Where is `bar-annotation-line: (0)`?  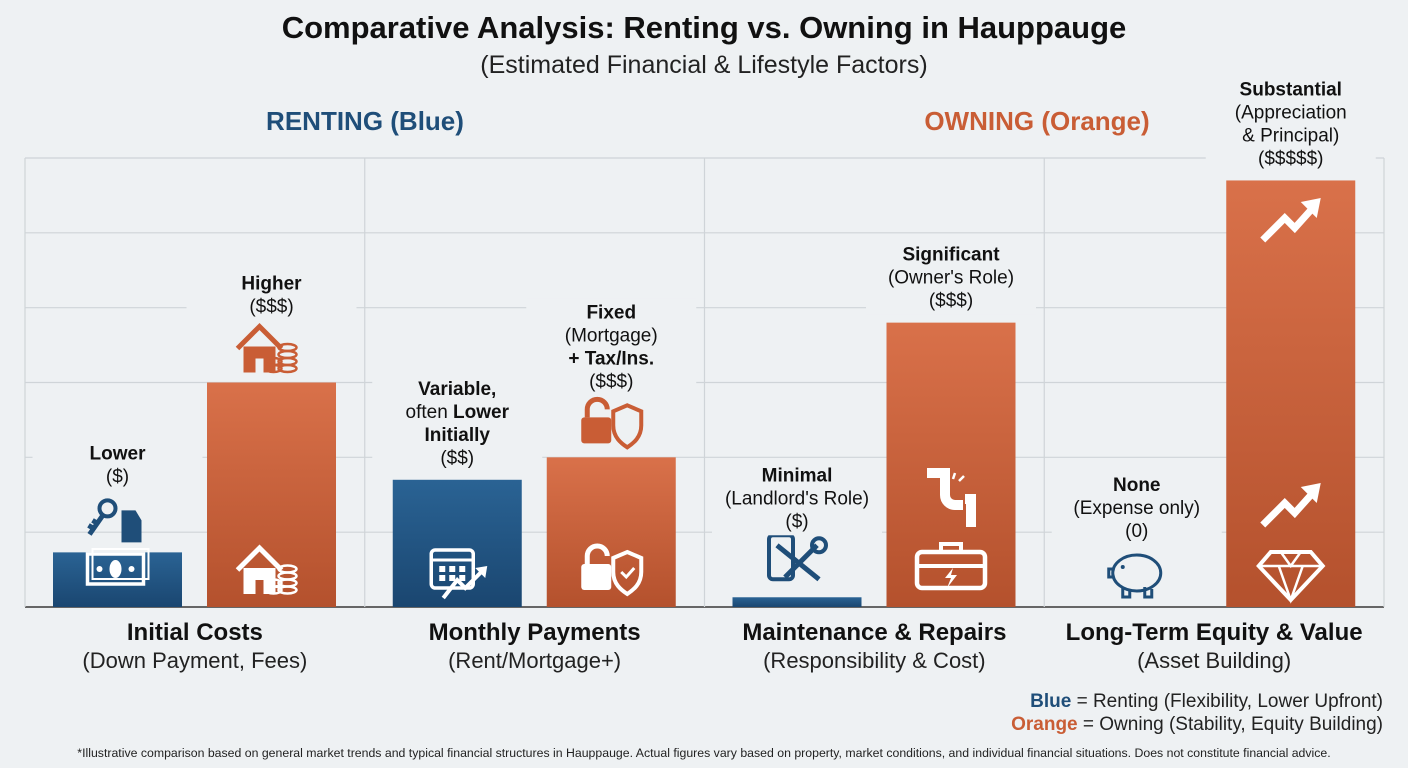 bar-annotation-line: (0) is located at coordinates (1136, 531).